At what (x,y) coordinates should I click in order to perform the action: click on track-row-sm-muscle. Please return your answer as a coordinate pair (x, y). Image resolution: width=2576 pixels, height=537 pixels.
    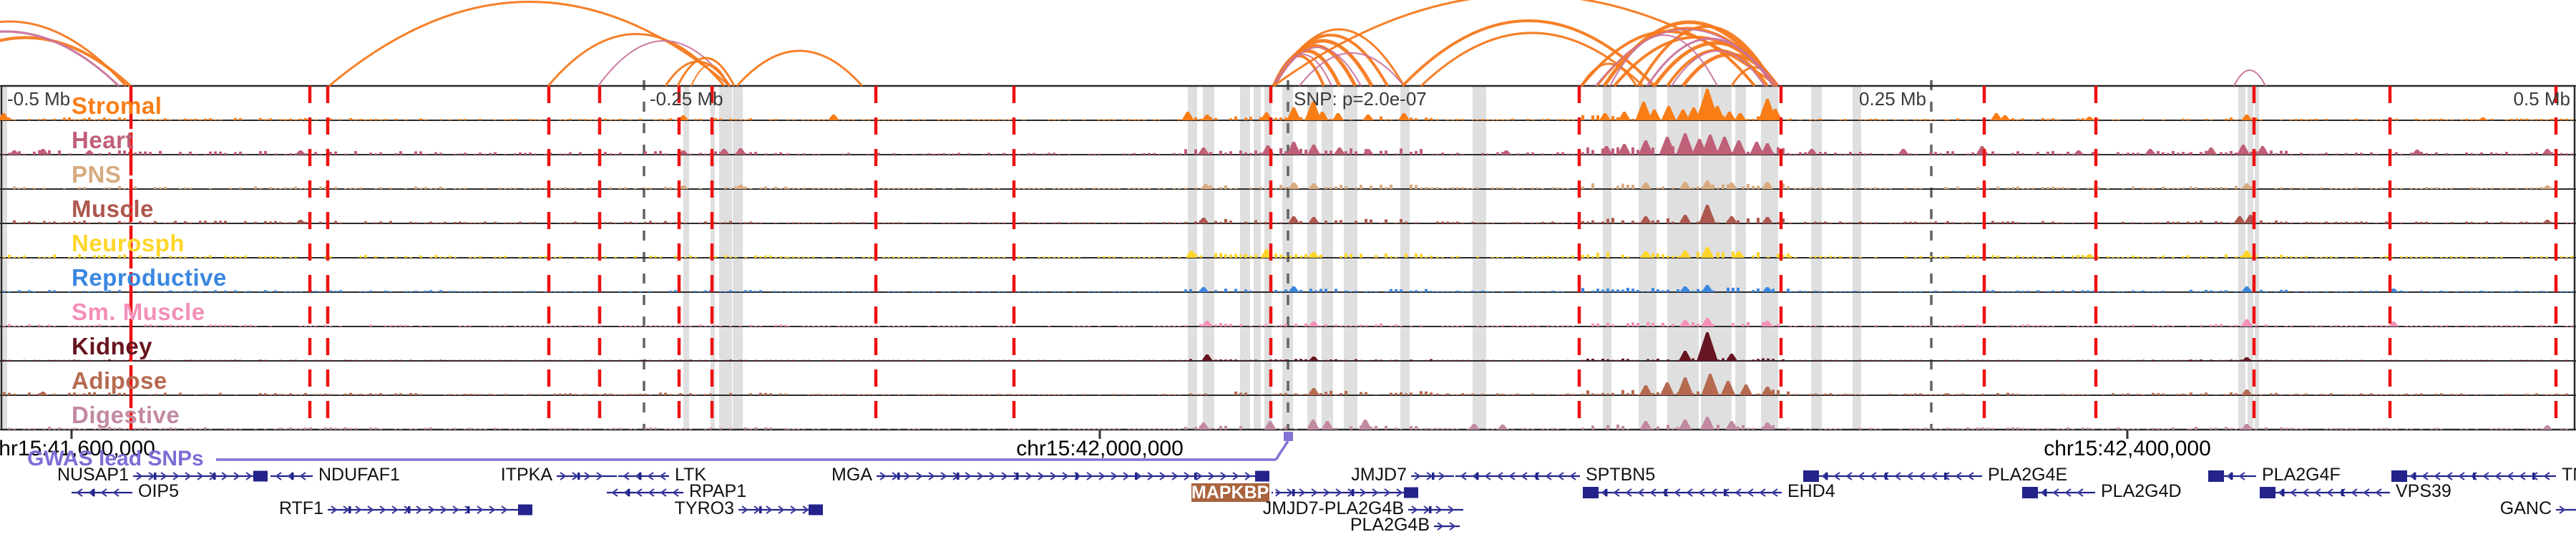
    Looking at the image, I should click on (1288, 309).